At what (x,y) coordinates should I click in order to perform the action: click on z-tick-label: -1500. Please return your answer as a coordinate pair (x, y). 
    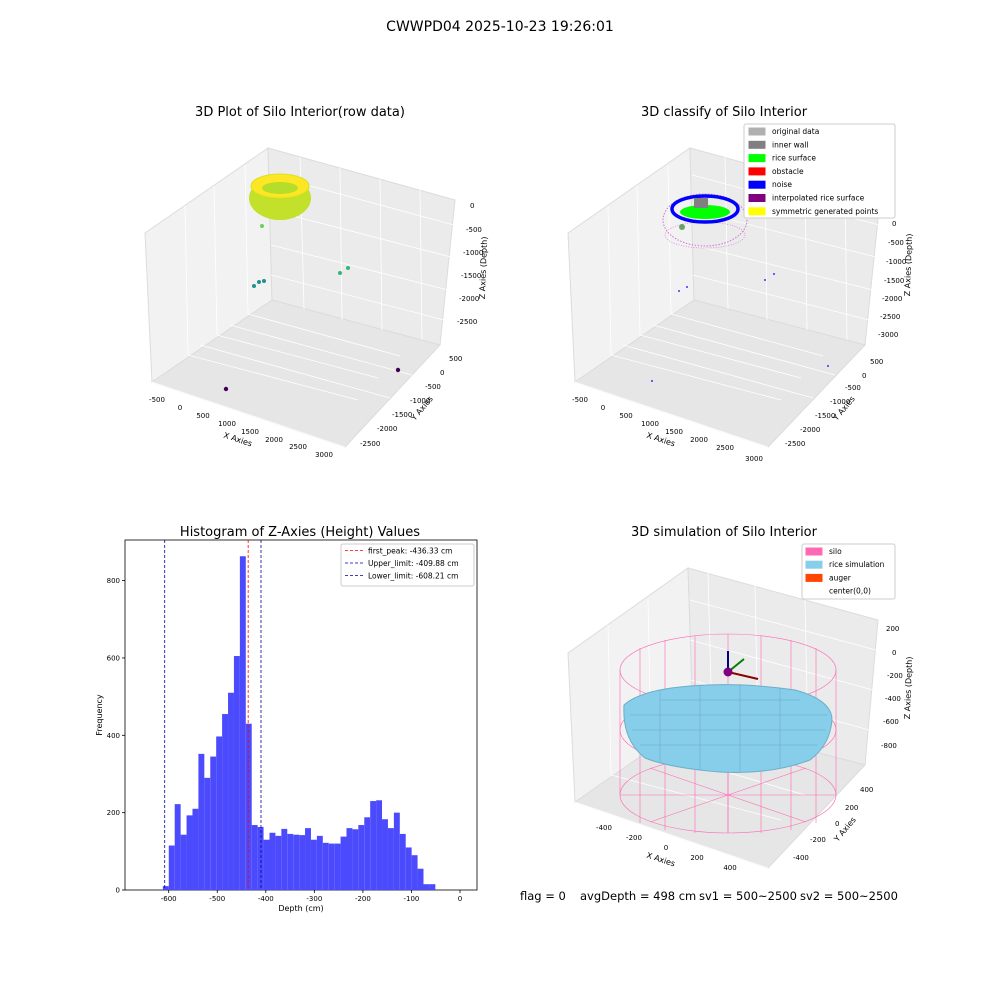
    Looking at the image, I should click on (894, 281).